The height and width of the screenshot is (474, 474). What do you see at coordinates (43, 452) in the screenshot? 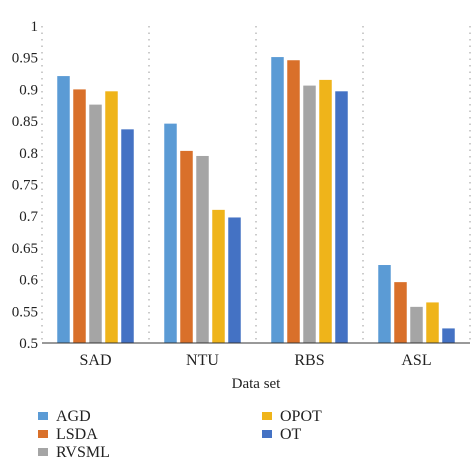
I see `legend-swatch-rvsml` at bounding box center [43, 452].